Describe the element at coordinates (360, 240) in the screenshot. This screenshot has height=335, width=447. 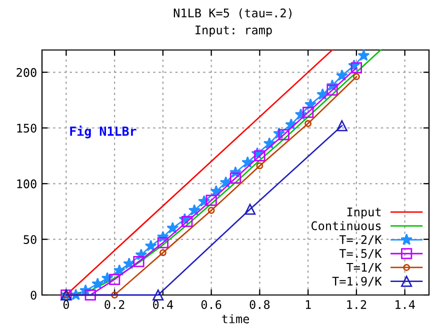
I see `legend-label: T=.2/K` at that location.